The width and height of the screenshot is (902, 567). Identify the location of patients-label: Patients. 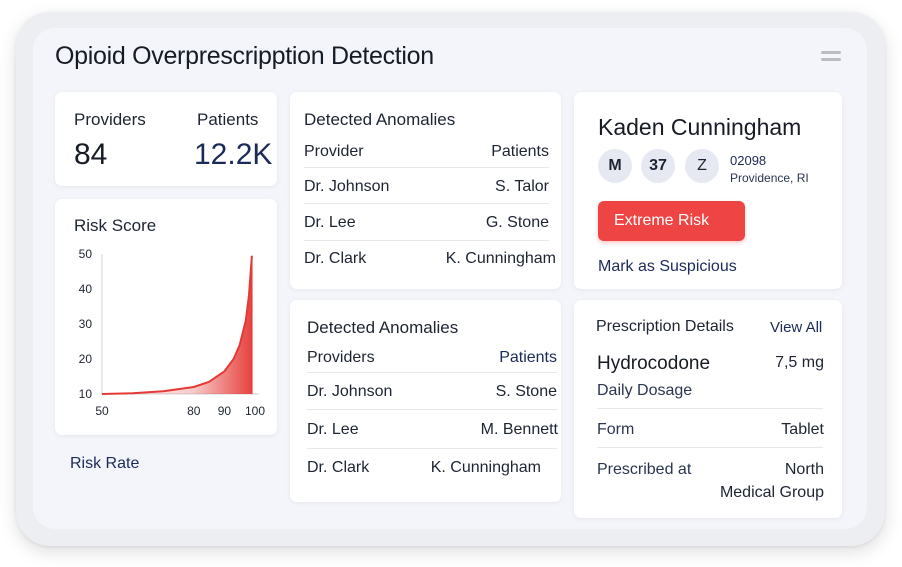
(228, 119).